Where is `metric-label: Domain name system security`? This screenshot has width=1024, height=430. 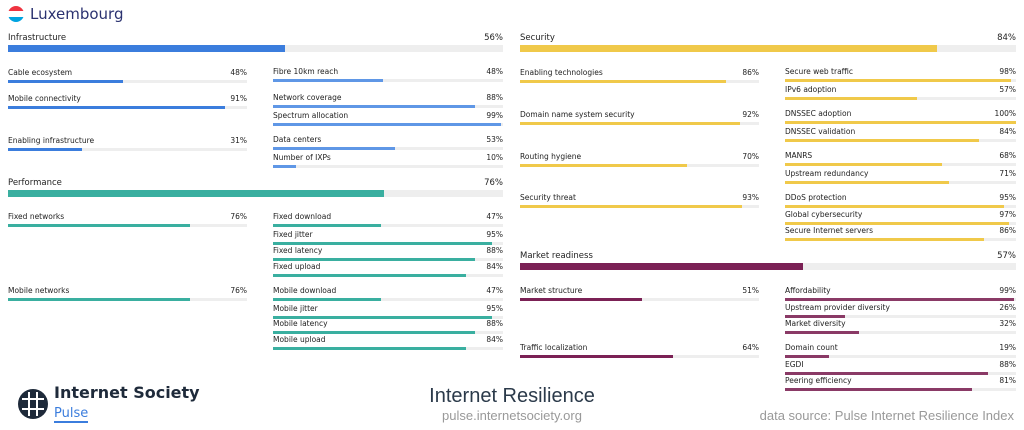
metric-label: Domain name system security is located at coordinates (577, 114).